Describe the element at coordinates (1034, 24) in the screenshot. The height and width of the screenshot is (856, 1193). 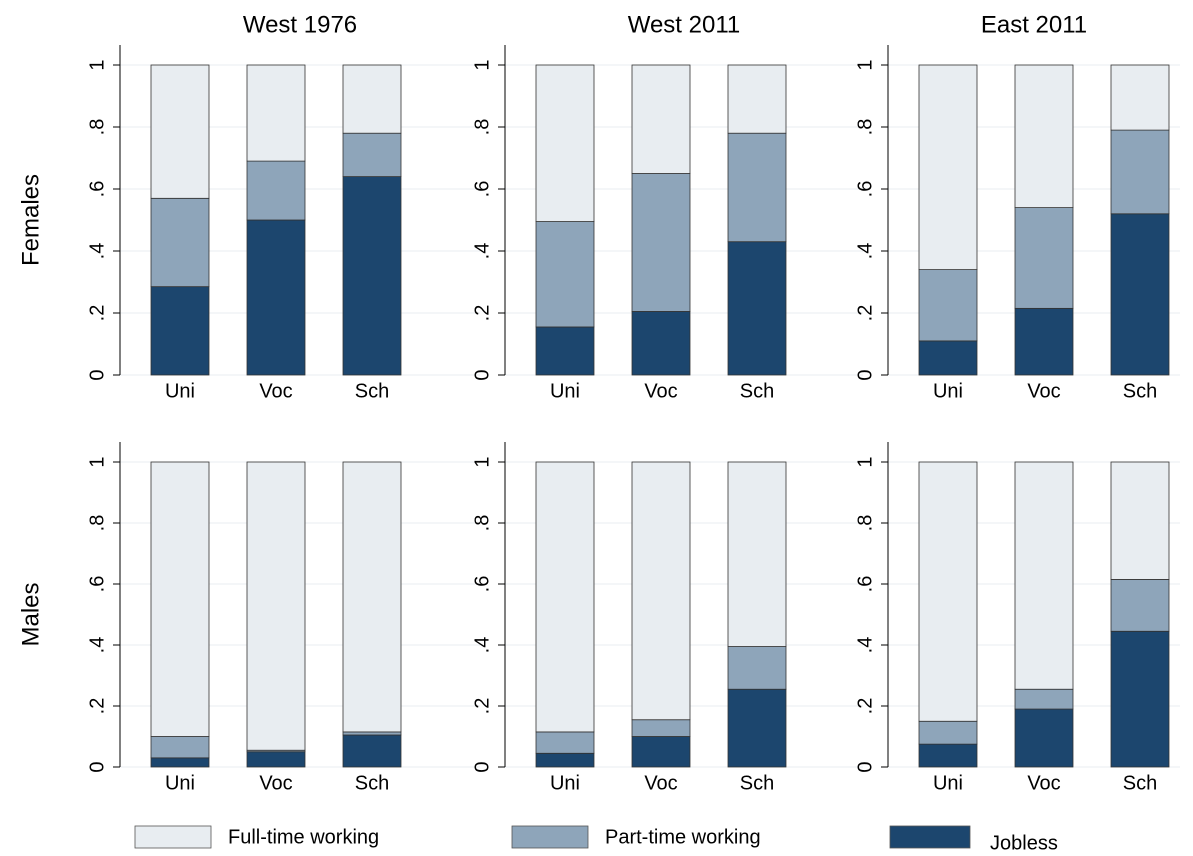
I see `panel-title: East 2011` at that location.